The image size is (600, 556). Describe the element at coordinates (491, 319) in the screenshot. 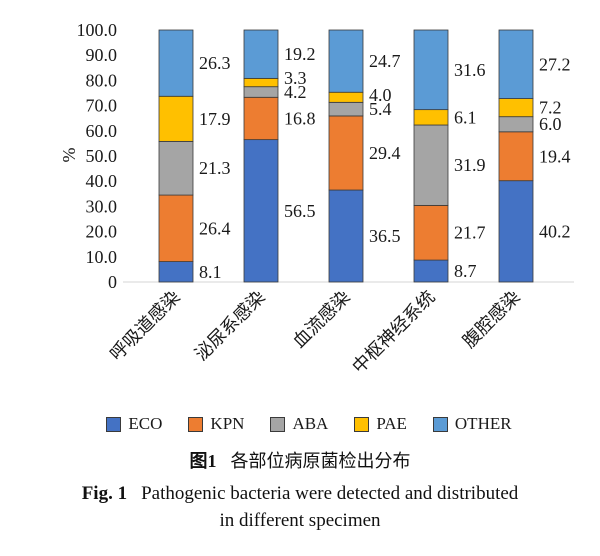

I see `x-tick-label: 腹腔感染` at that location.